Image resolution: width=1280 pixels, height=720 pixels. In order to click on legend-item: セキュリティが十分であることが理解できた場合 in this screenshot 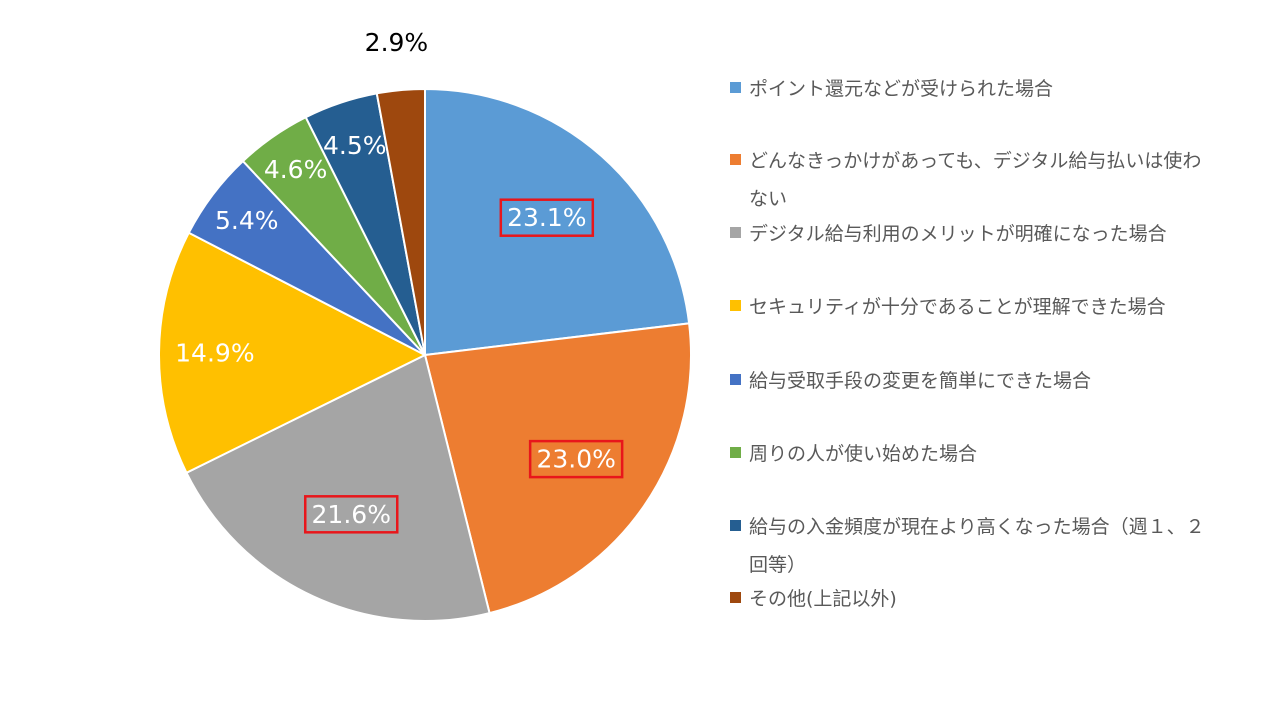, I will do `click(974, 307)`.